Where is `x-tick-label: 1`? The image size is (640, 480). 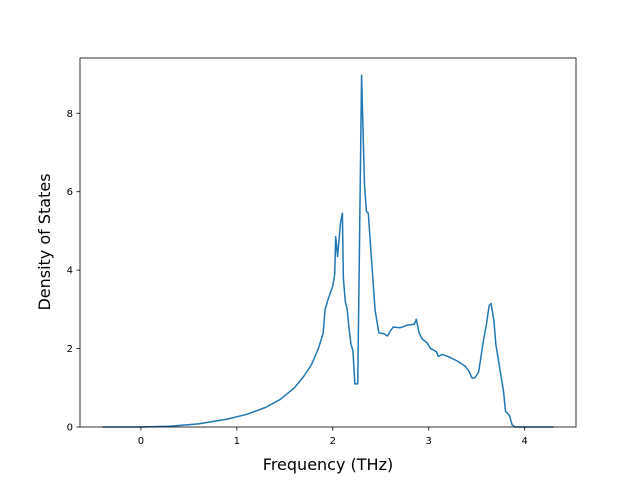 x-tick-label: 1 is located at coordinates (237, 441).